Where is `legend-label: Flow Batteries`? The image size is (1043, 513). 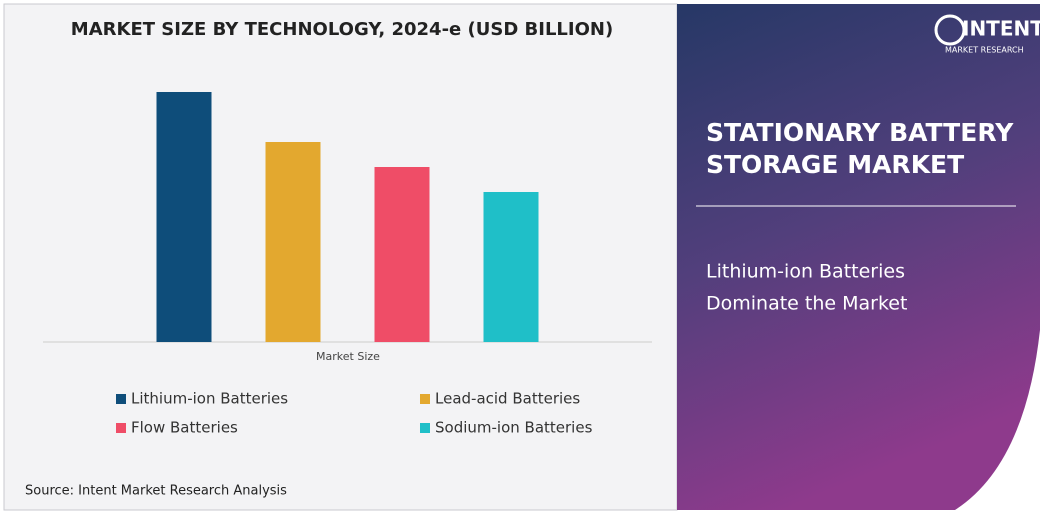 legend-label: Flow Batteries is located at coordinates (184, 428).